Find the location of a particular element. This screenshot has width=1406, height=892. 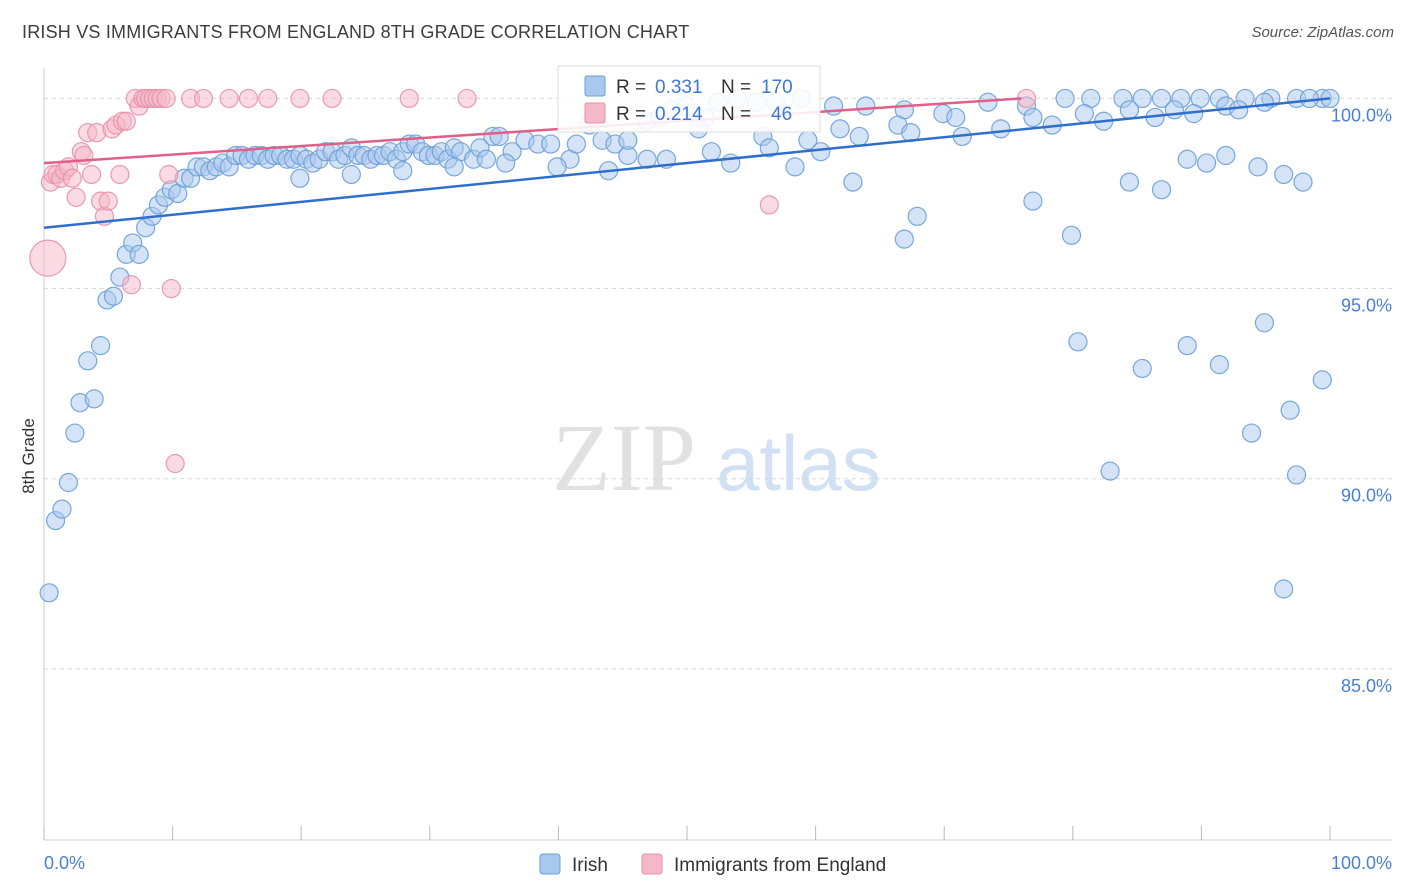

x-tick-label-1: 100.0% is located at coordinates (1361, 863).